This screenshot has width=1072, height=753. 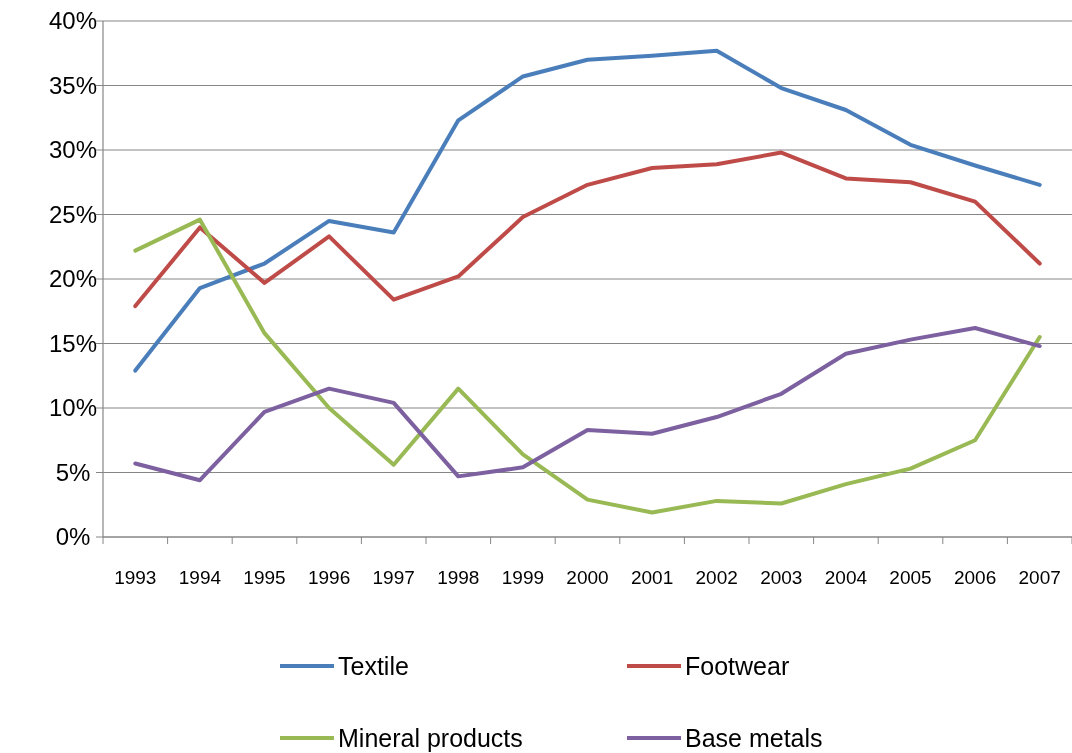 I want to click on y-tick-label: 35%, so click(x=73, y=85).